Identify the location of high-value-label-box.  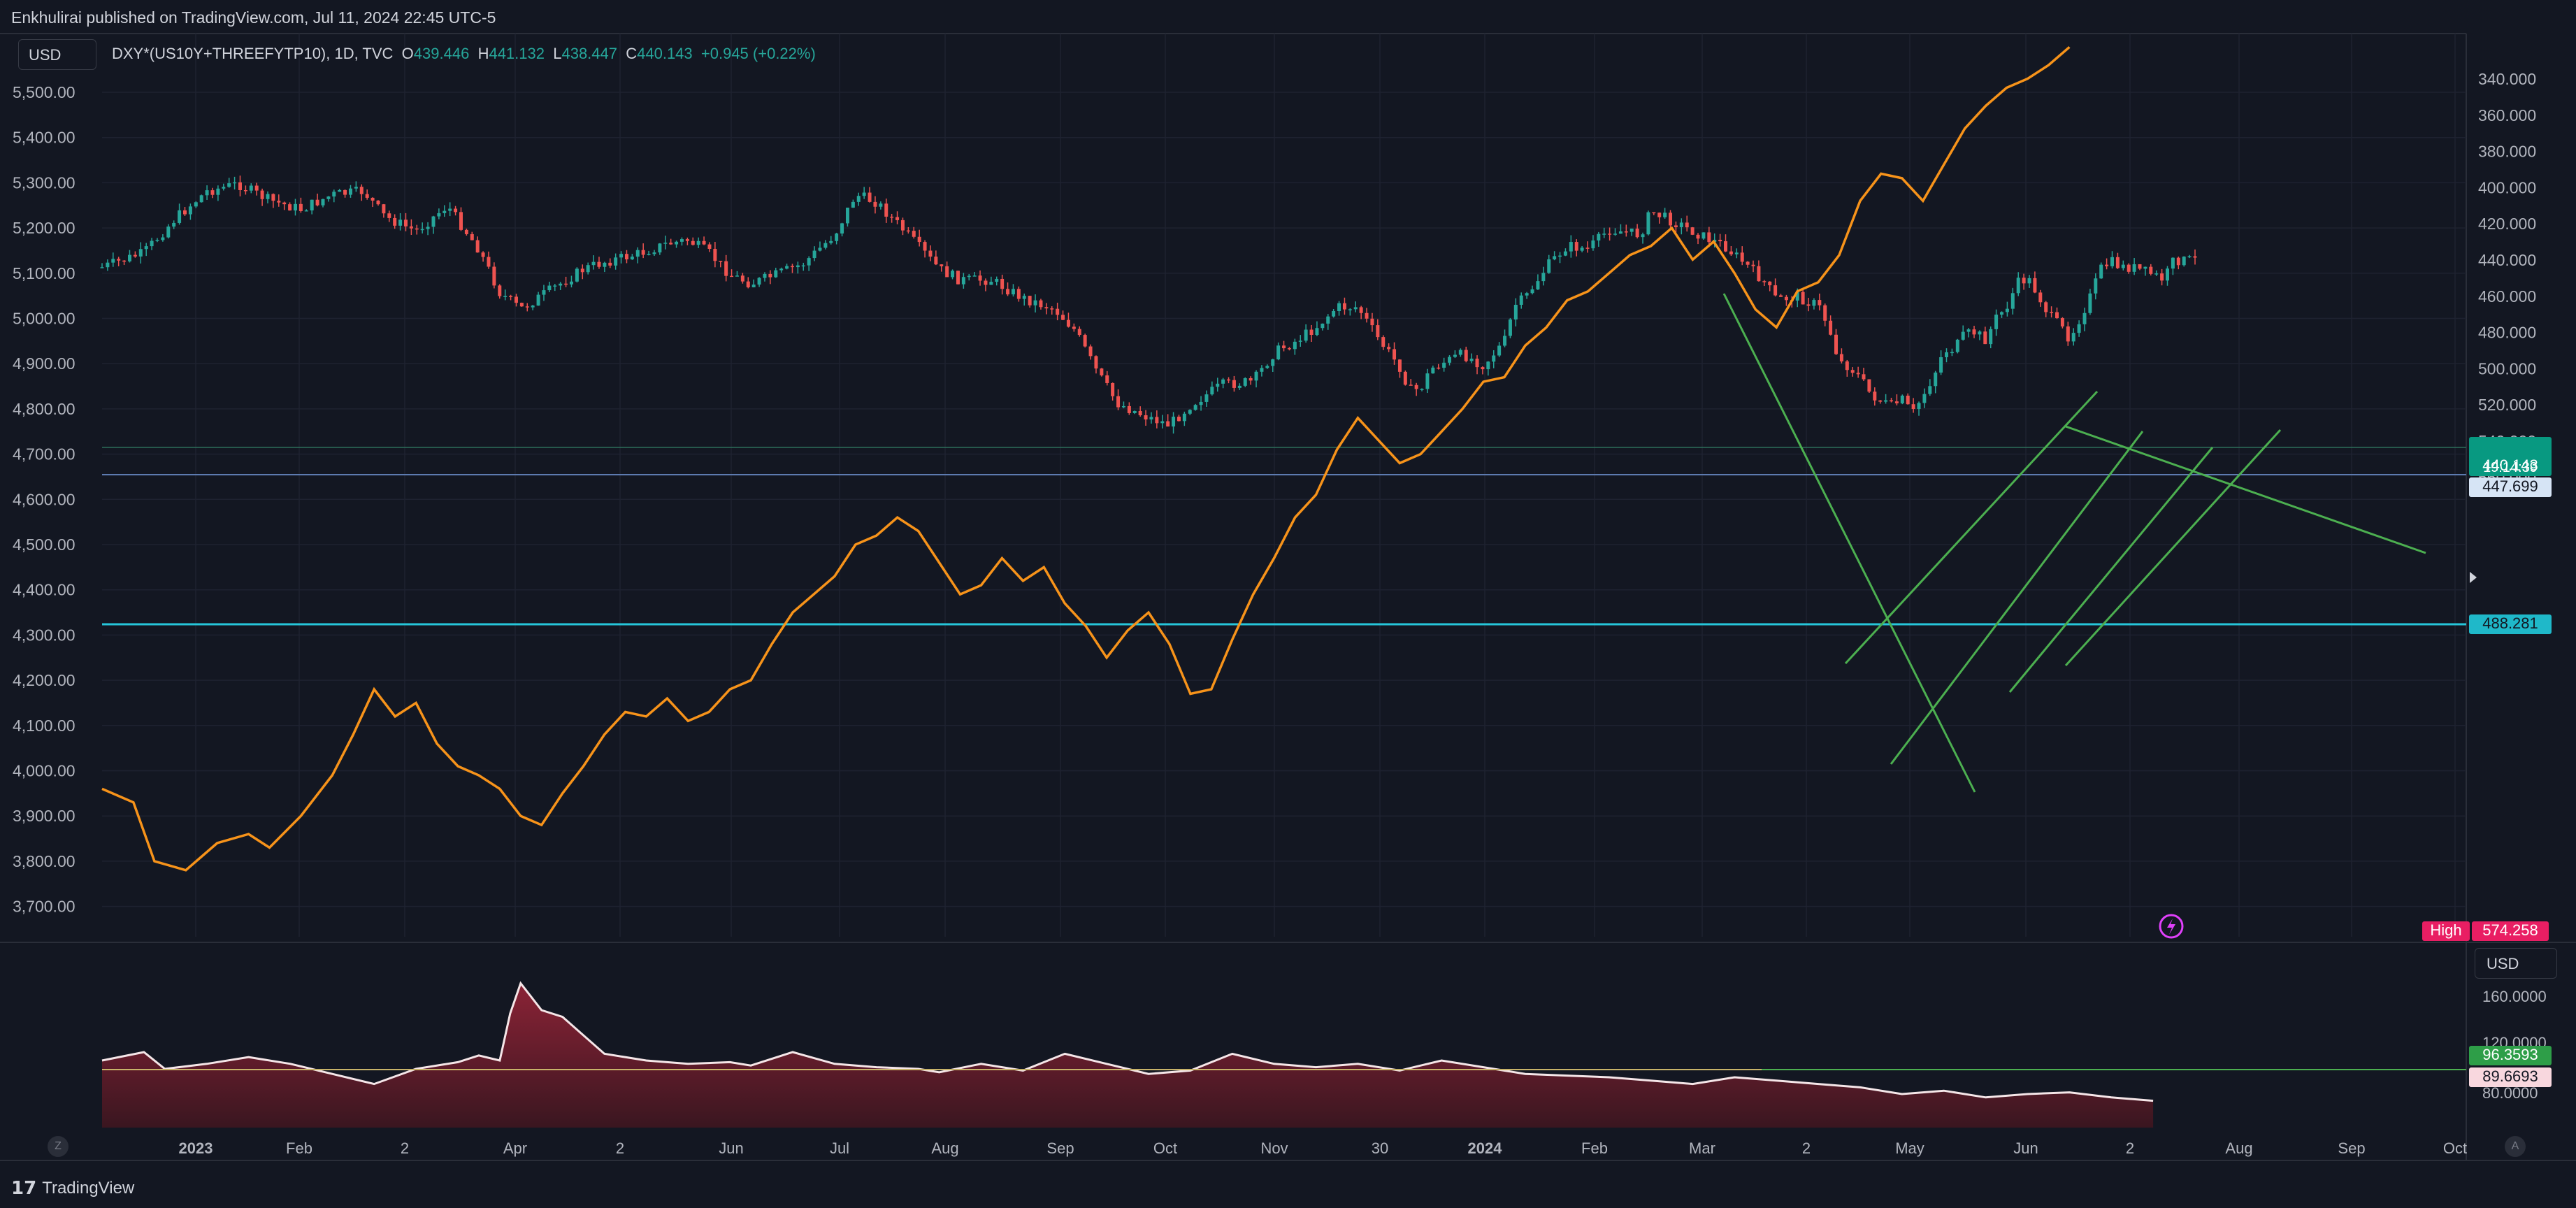
(2510, 931).